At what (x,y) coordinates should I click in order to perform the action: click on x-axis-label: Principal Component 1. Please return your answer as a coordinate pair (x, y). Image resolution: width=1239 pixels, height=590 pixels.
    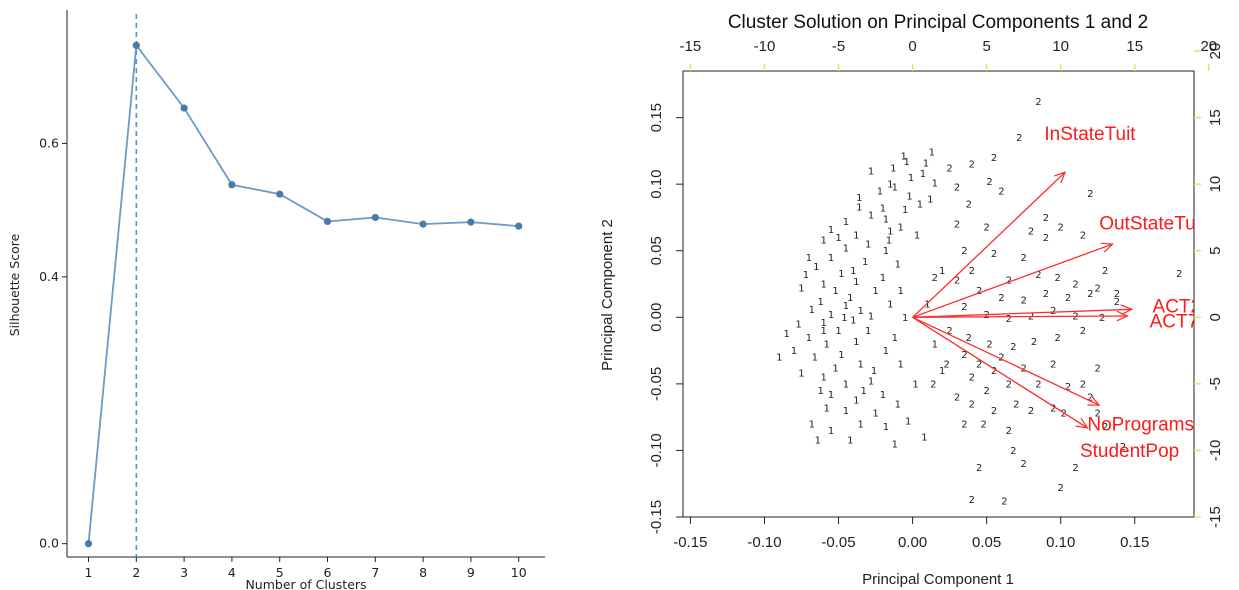
    Looking at the image, I should click on (938, 579).